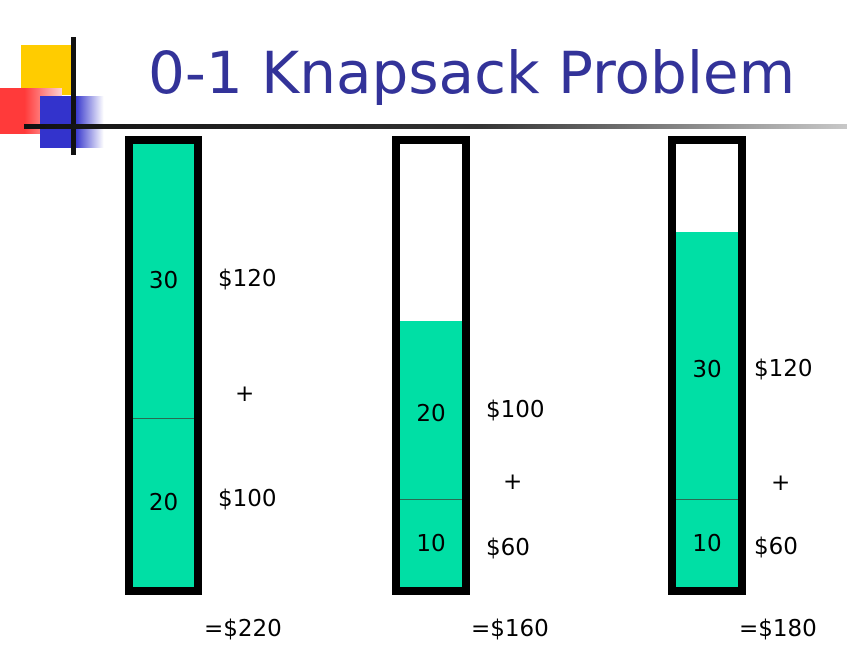 This screenshot has width=847, height=658. I want to click on knapsack-total: =$180, so click(778, 629).